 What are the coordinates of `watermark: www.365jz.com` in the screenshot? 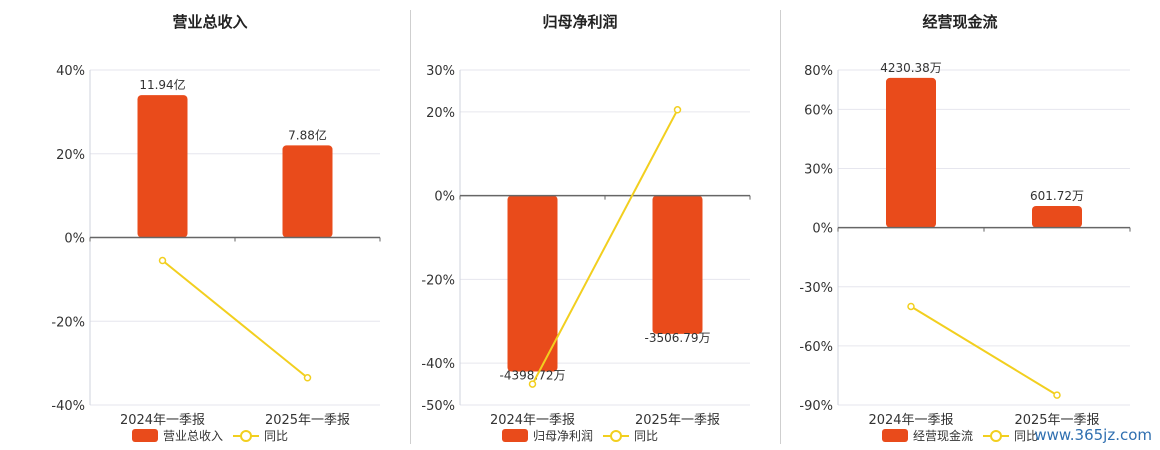 It's located at (1093, 435).